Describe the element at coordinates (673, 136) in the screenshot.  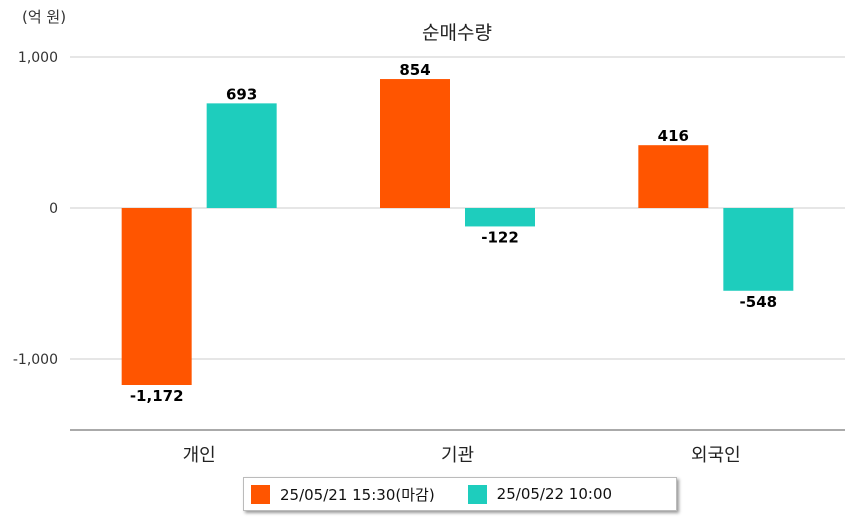
I see `data-label: 416` at that location.